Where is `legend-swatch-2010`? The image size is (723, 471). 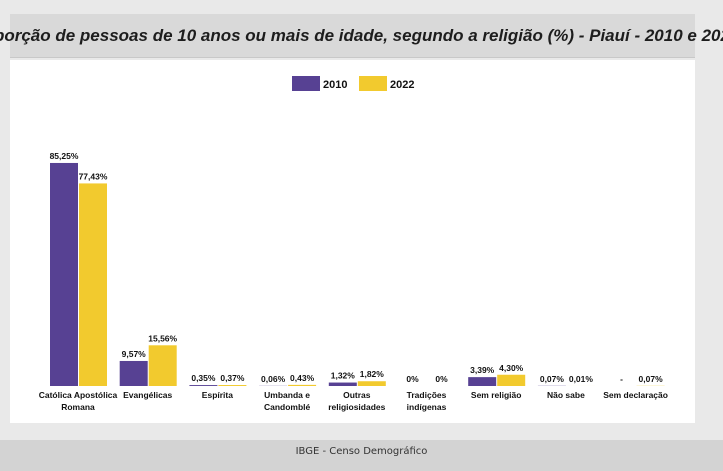 legend-swatch-2010 is located at coordinates (306, 83).